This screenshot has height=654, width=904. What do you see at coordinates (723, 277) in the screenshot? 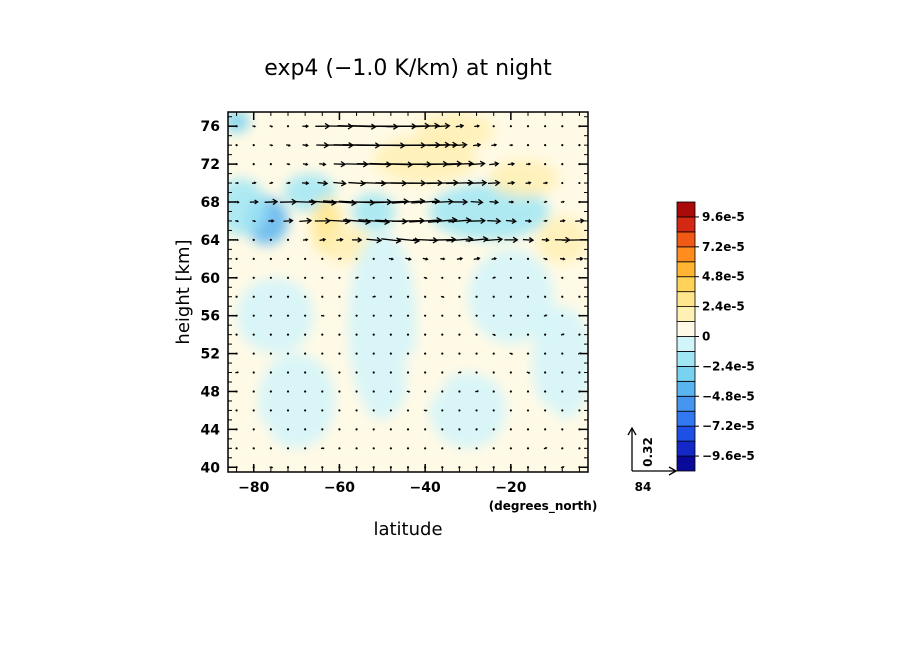
I see `colorbar-label: 4.8e-5` at bounding box center [723, 277].